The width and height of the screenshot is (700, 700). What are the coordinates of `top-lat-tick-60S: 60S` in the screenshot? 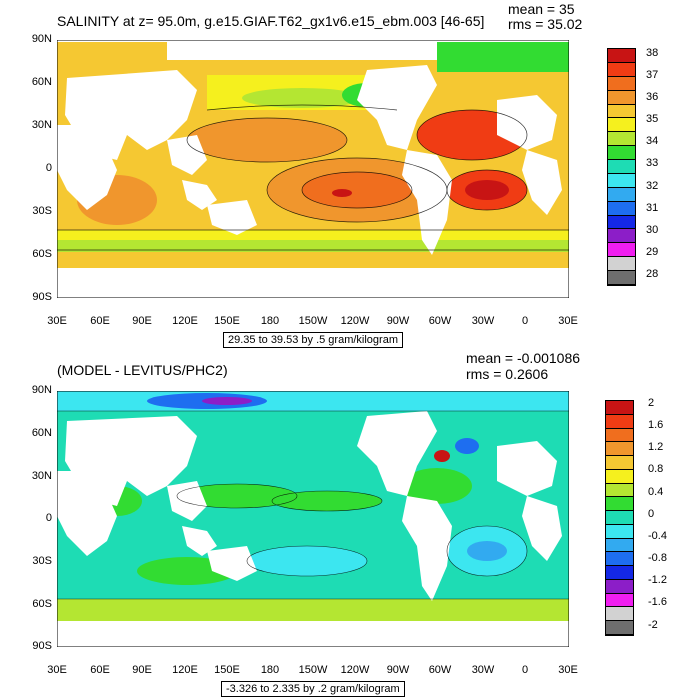 It's located at (42, 254).